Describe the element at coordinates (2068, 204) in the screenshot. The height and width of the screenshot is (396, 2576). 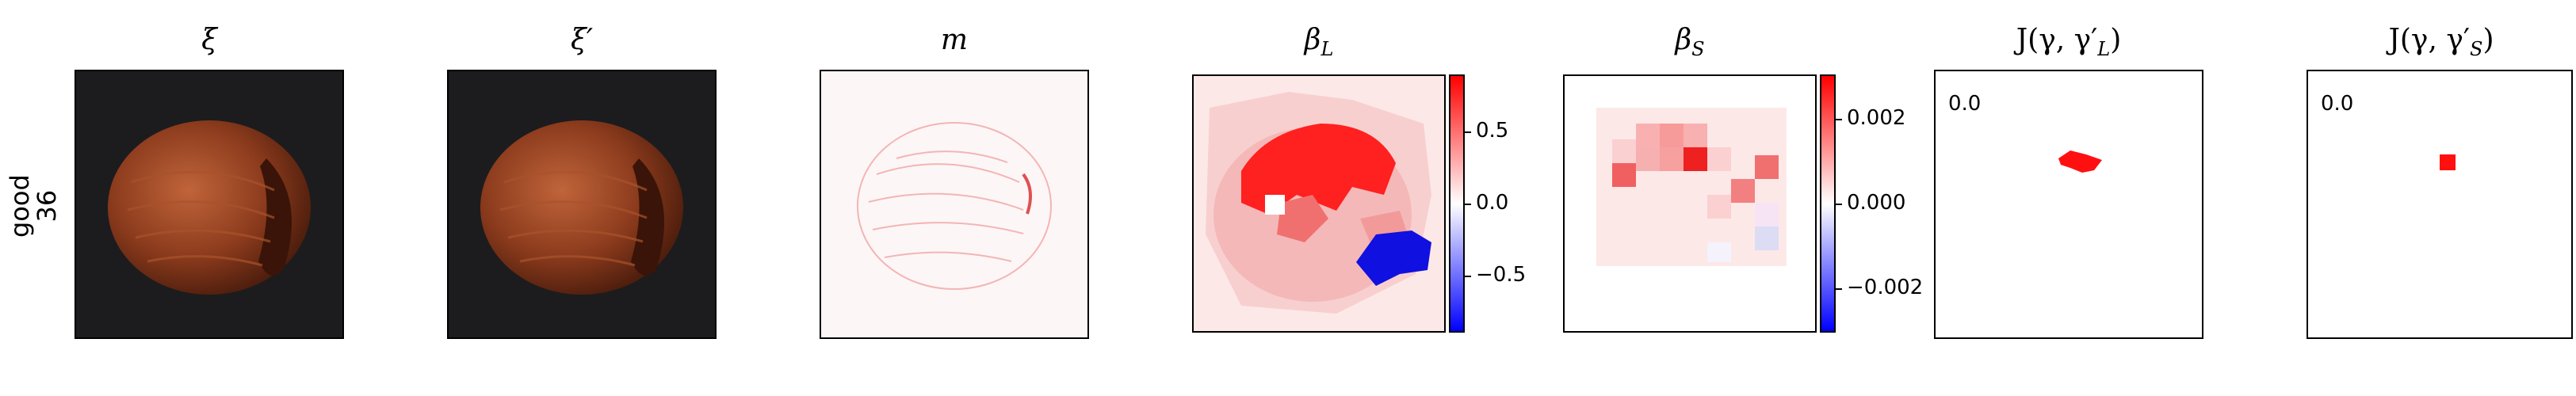
I see `panel-J-L: 0.0` at that location.